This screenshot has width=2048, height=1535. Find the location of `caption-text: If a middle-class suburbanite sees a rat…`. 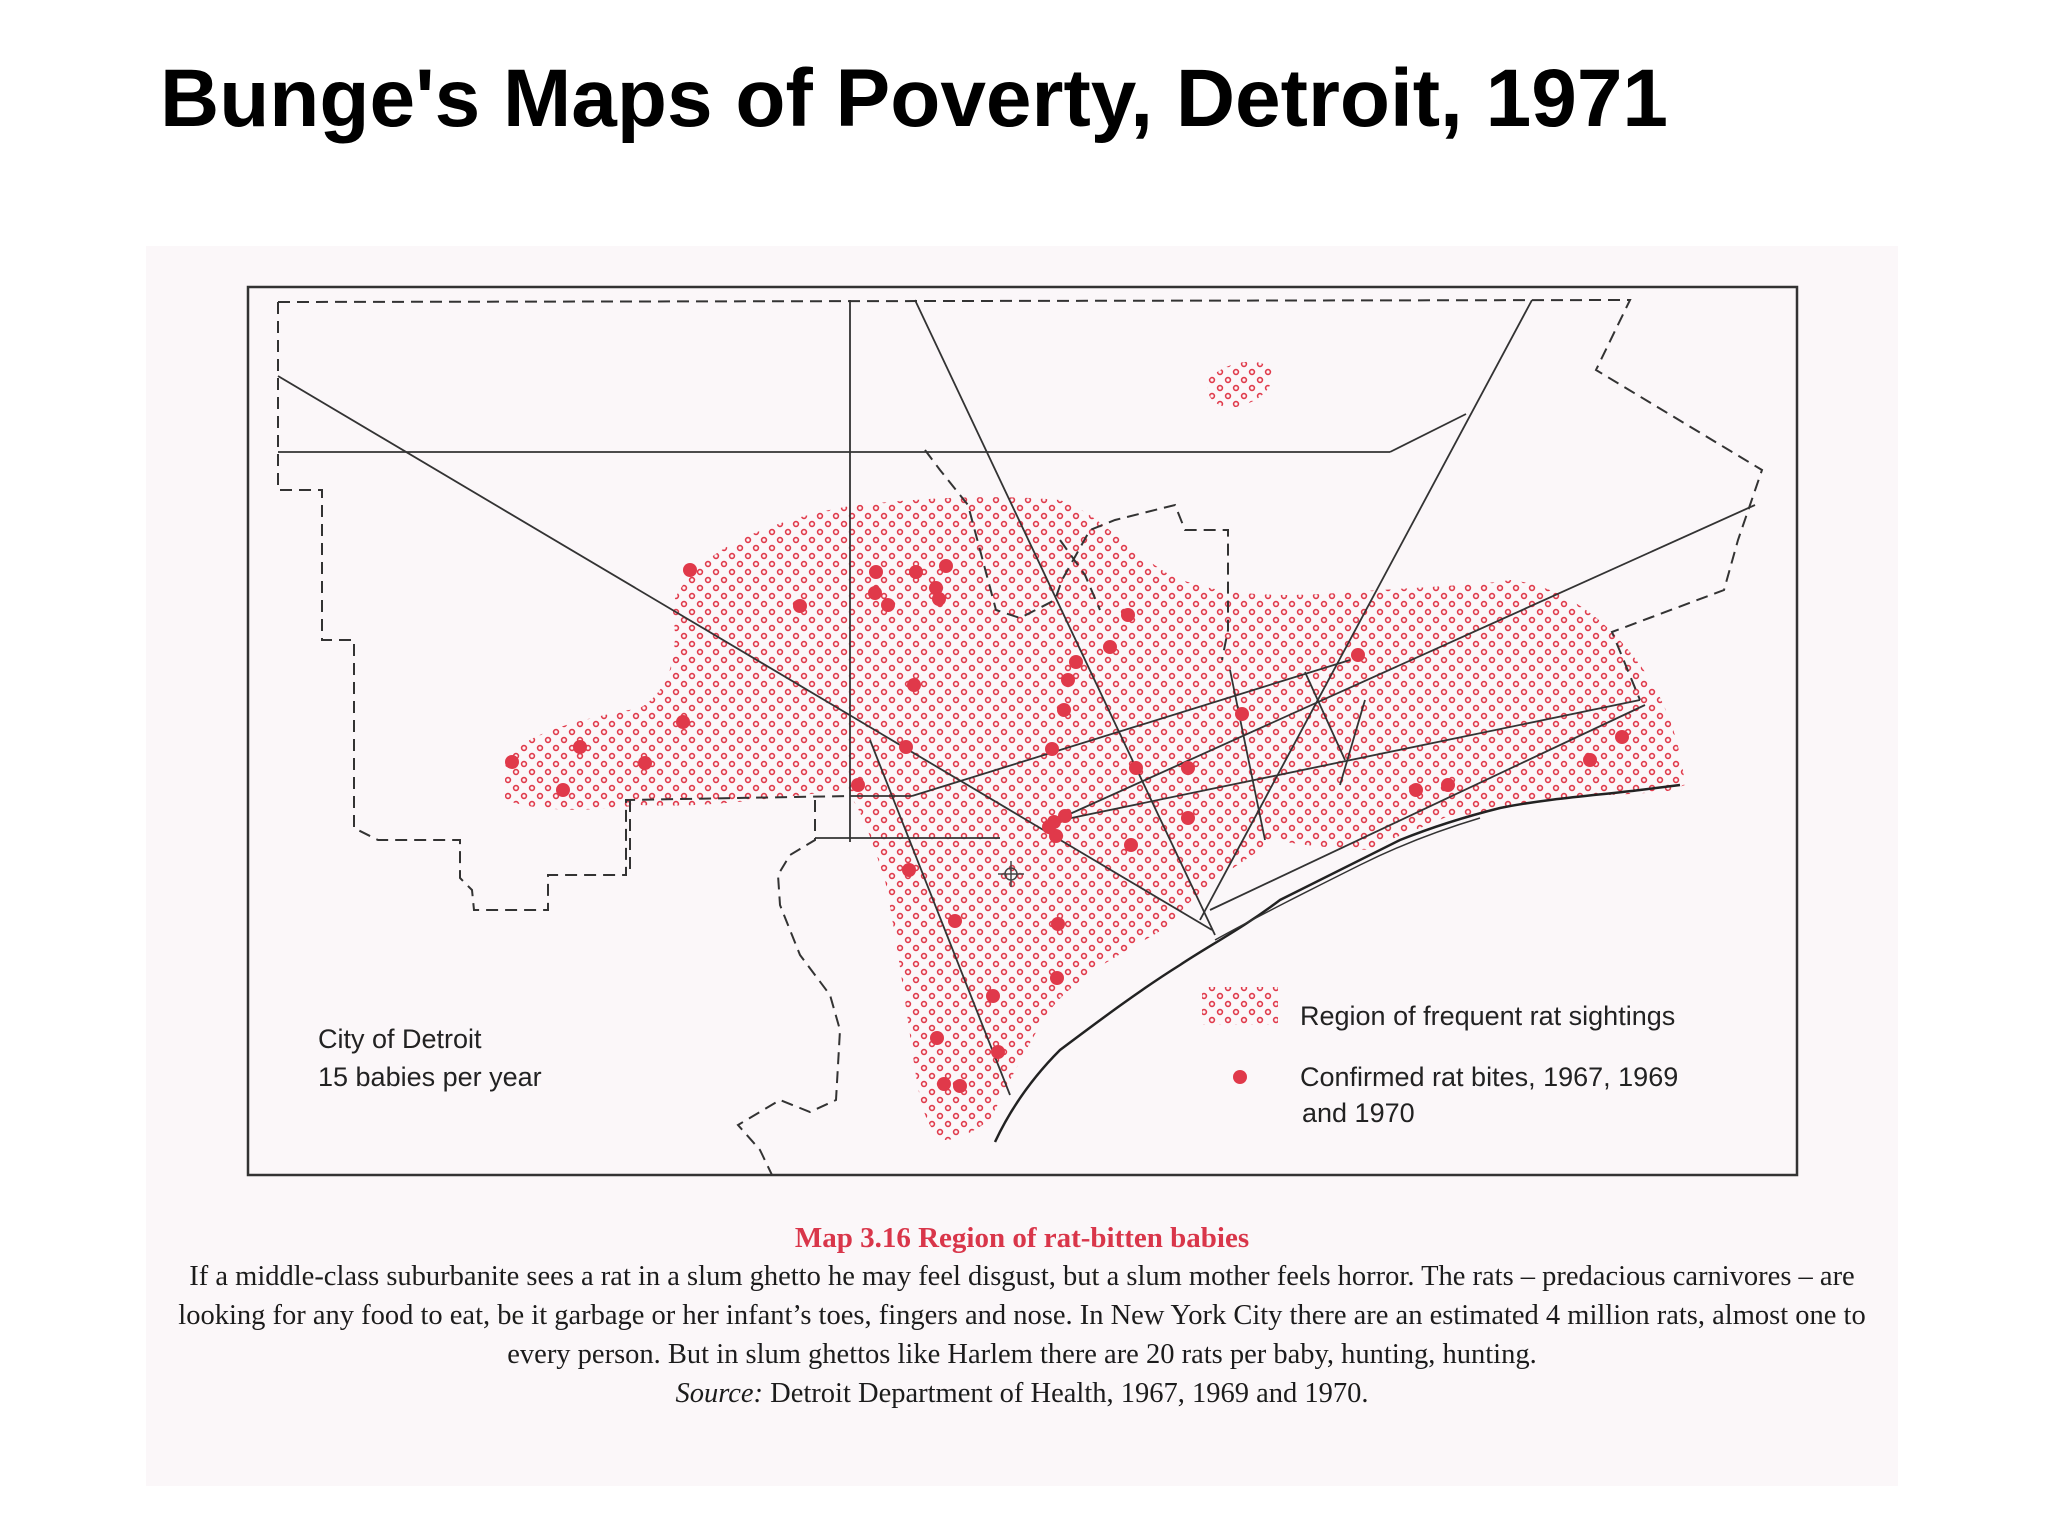

caption-text: If a middle-class suburbanite sees a rat… is located at coordinates (1022, 1315).